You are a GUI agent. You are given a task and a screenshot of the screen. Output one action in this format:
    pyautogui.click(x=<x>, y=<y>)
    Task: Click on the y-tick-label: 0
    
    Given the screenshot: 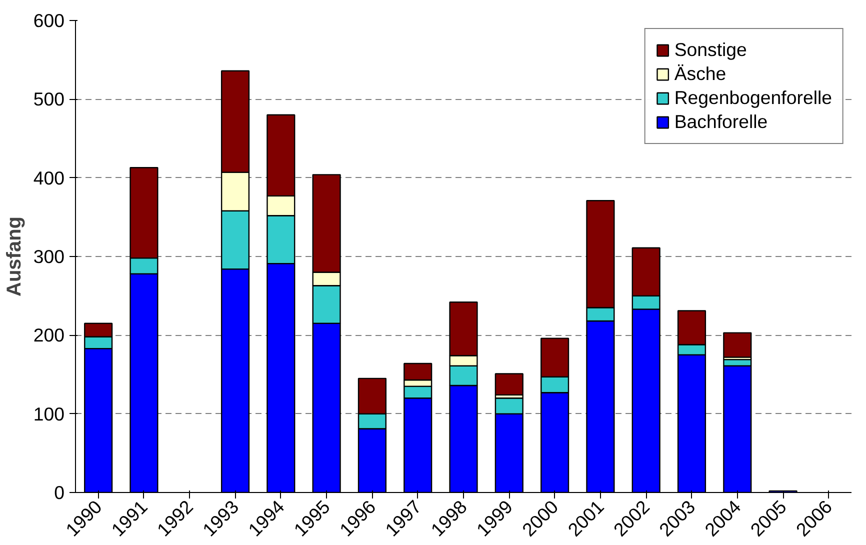 What is the action you would take?
    pyautogui.click(x=59, y=492)
    